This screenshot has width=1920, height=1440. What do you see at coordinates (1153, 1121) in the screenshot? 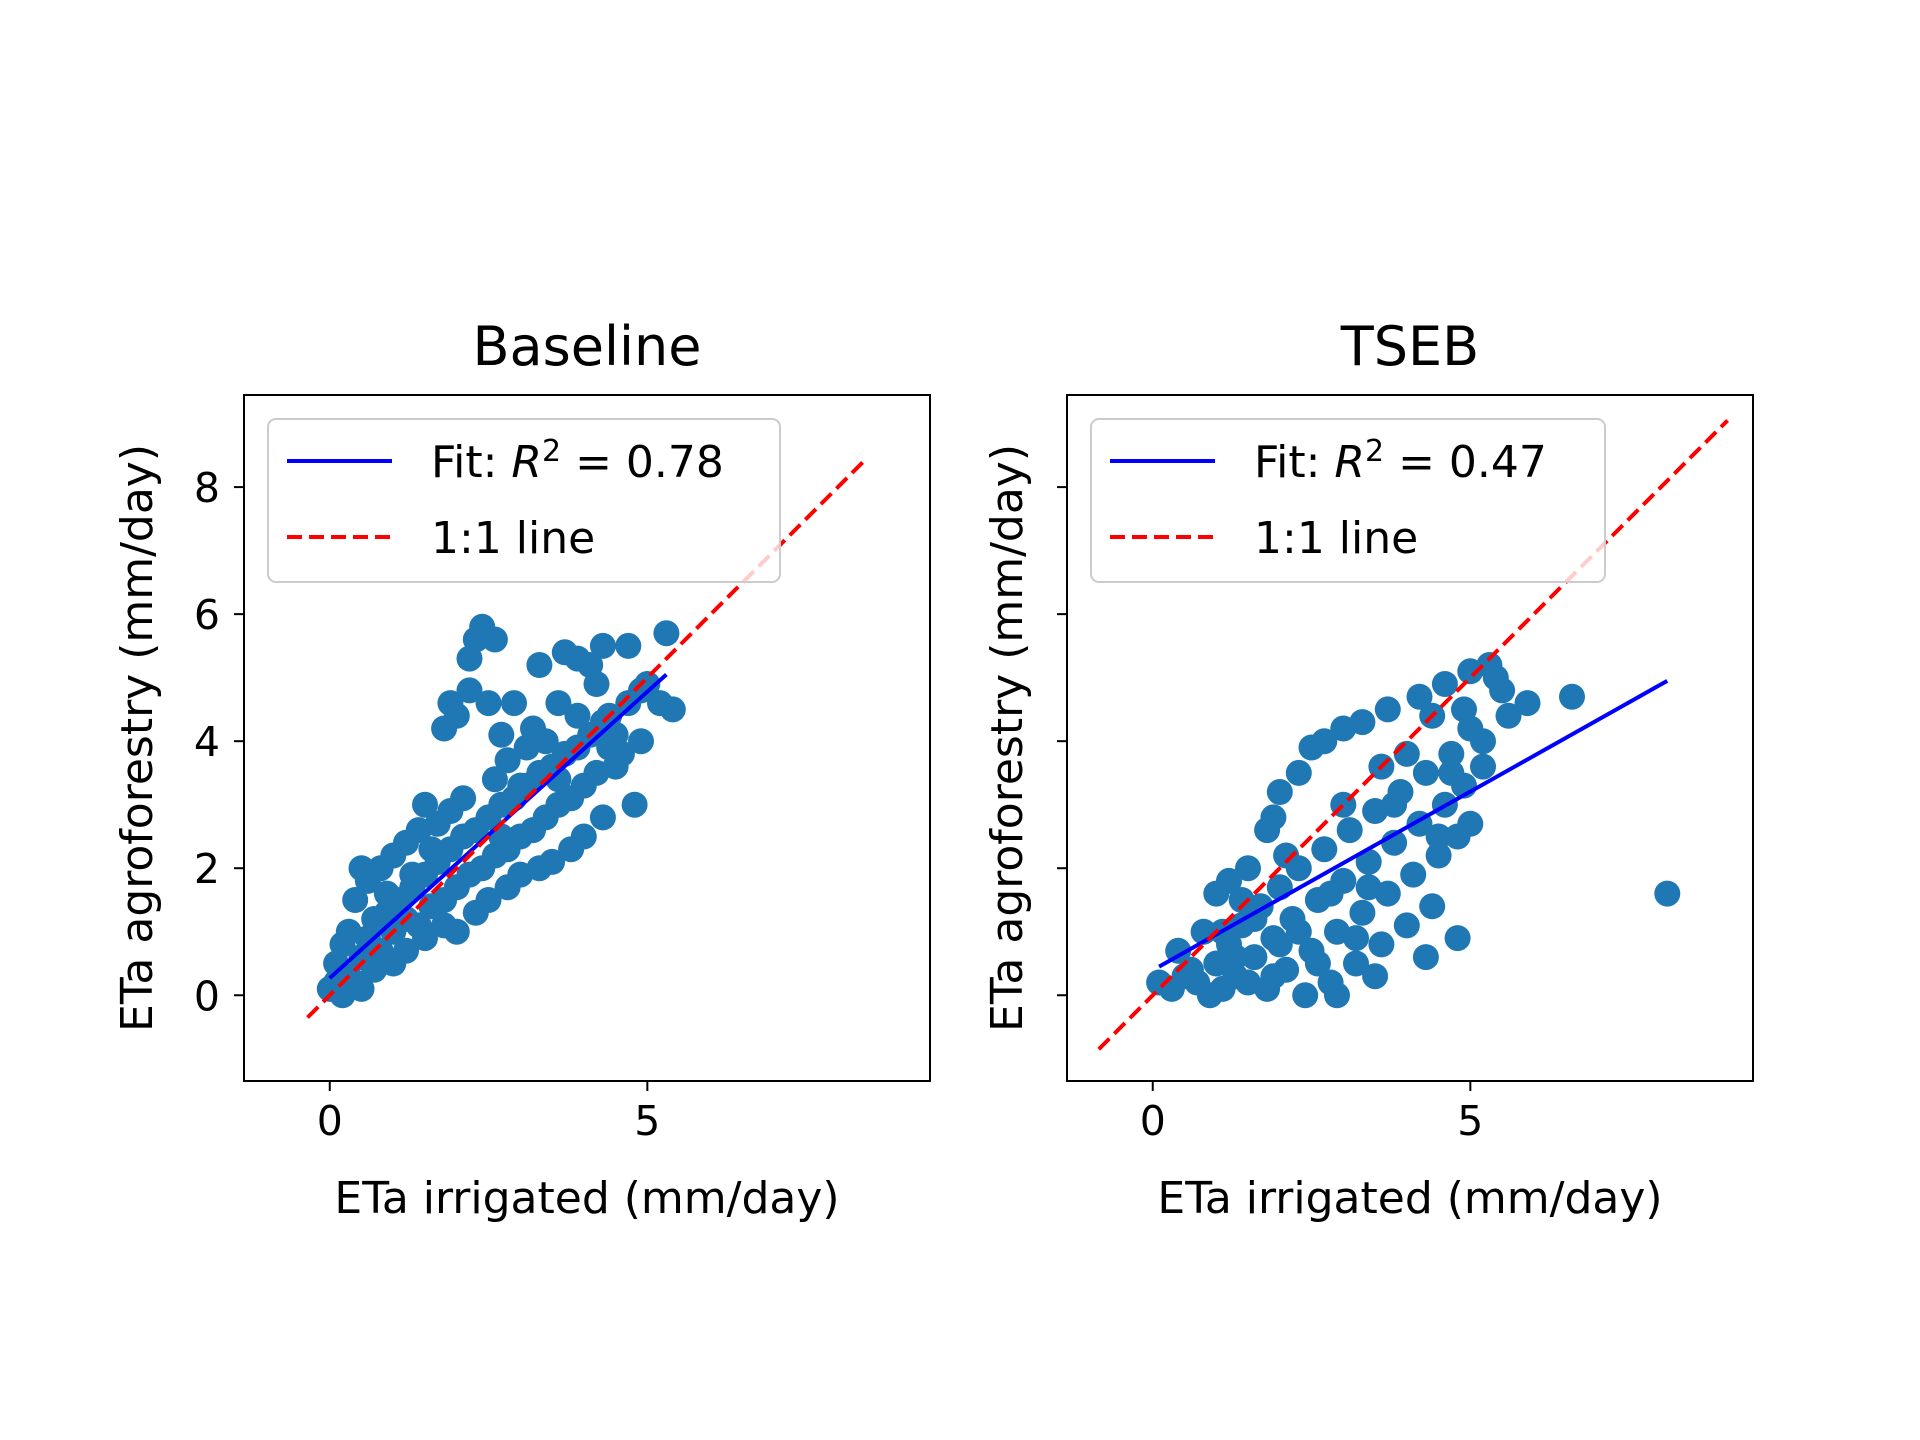
I see `x-tick-label: 0` at bounding box center [1153, 1121].